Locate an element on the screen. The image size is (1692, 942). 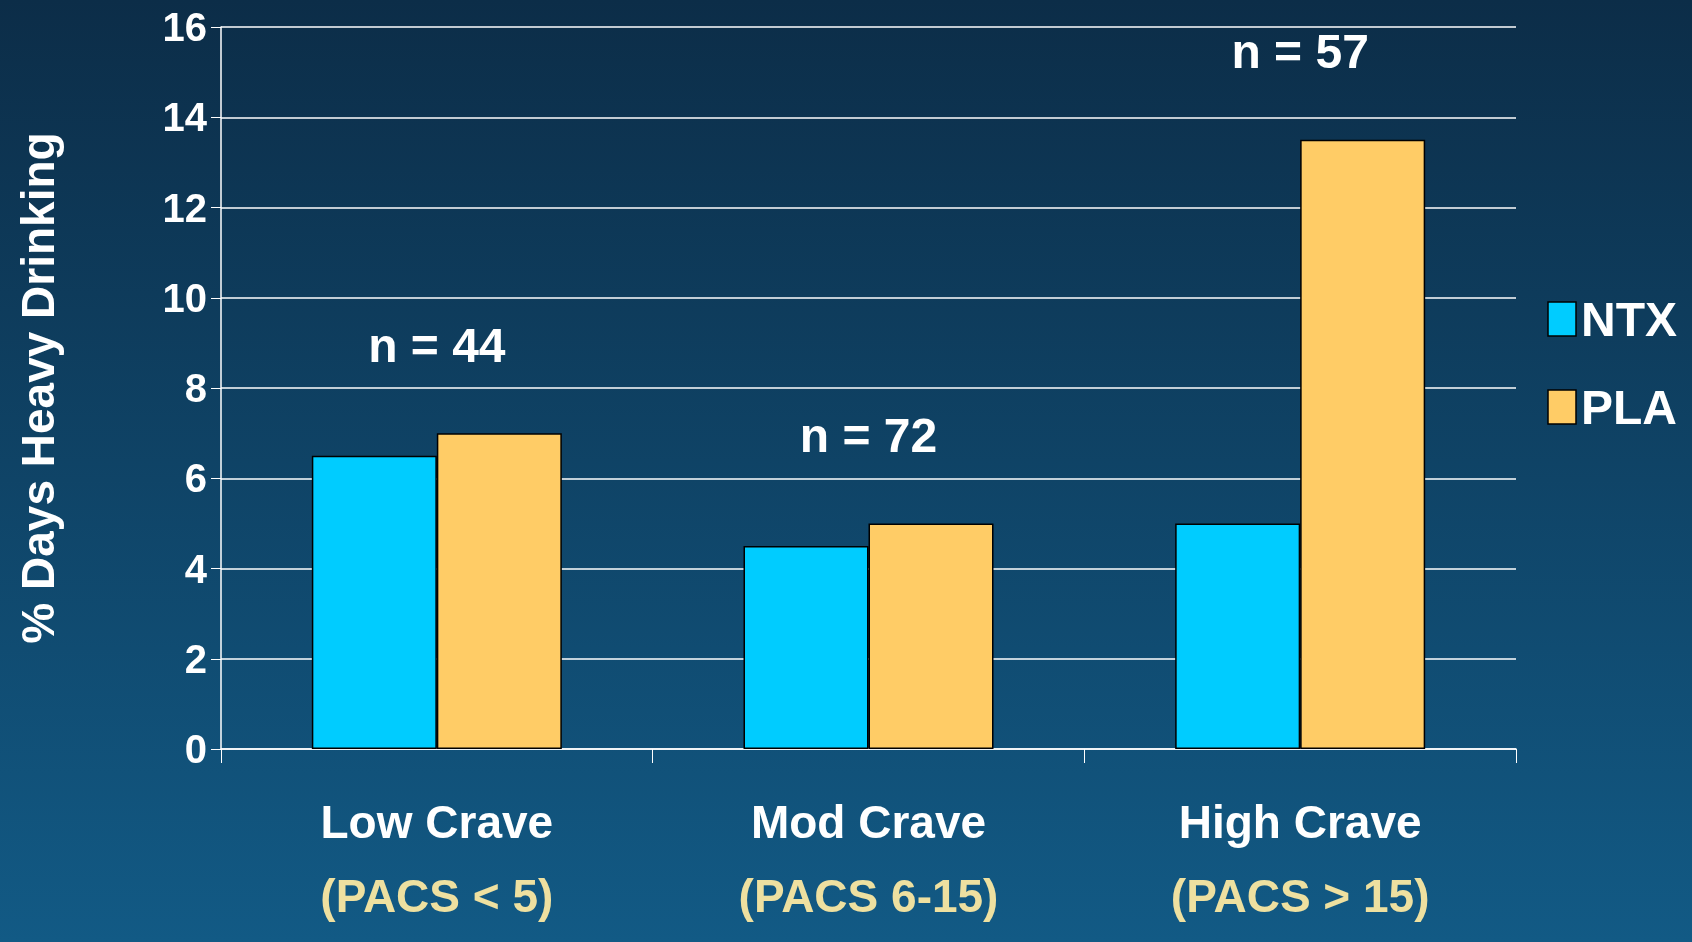
y-tick-label: 8 is located at coordinates (195, 388).